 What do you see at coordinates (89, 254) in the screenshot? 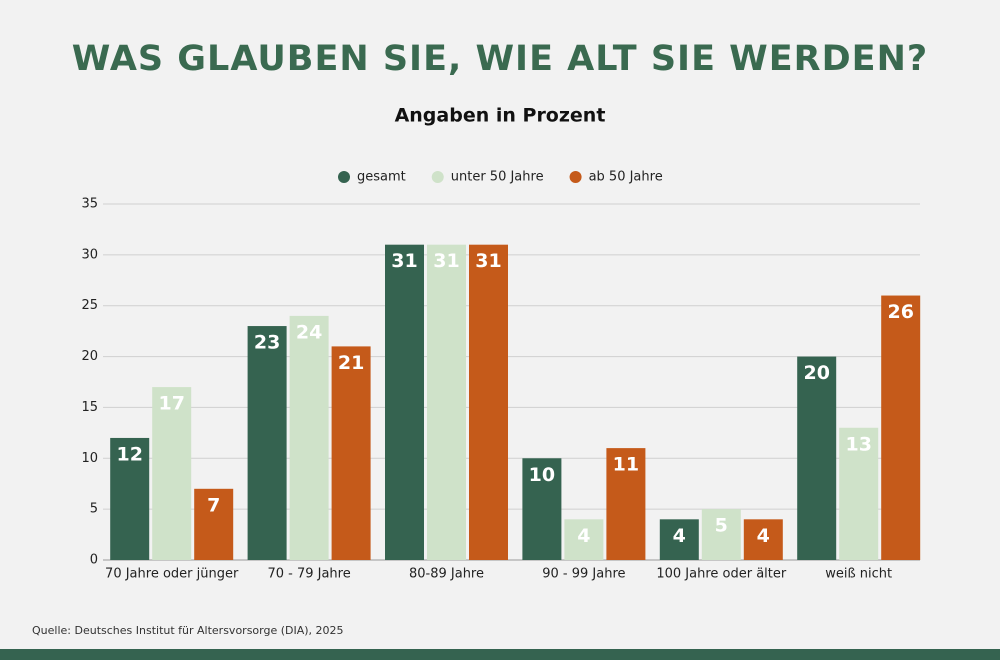
I see `y-tick-label: 30` at bounding box center [89, 254].